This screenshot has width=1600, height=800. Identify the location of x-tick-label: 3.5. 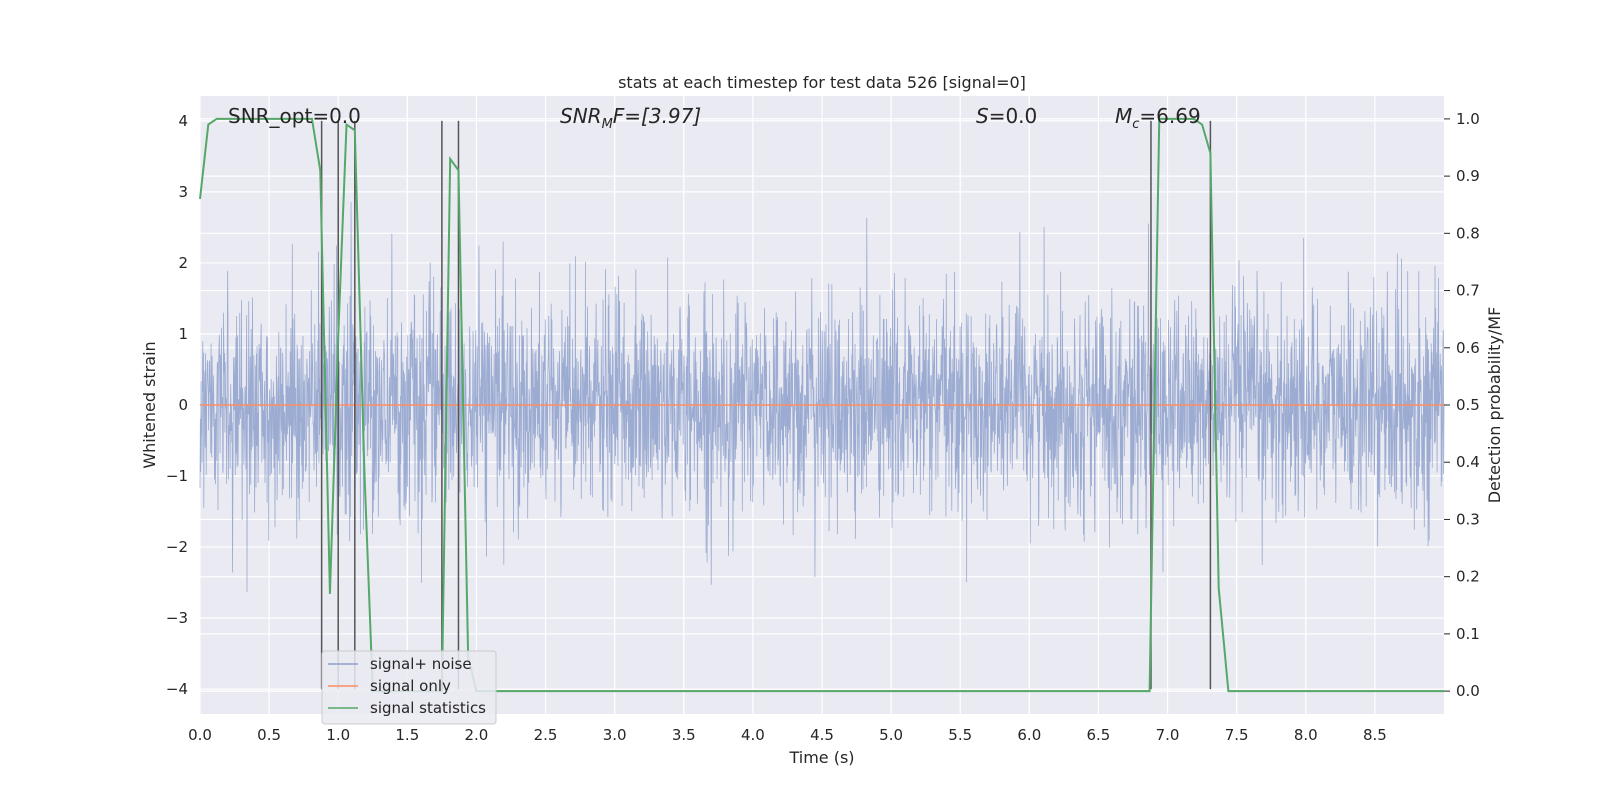
(684, 735).